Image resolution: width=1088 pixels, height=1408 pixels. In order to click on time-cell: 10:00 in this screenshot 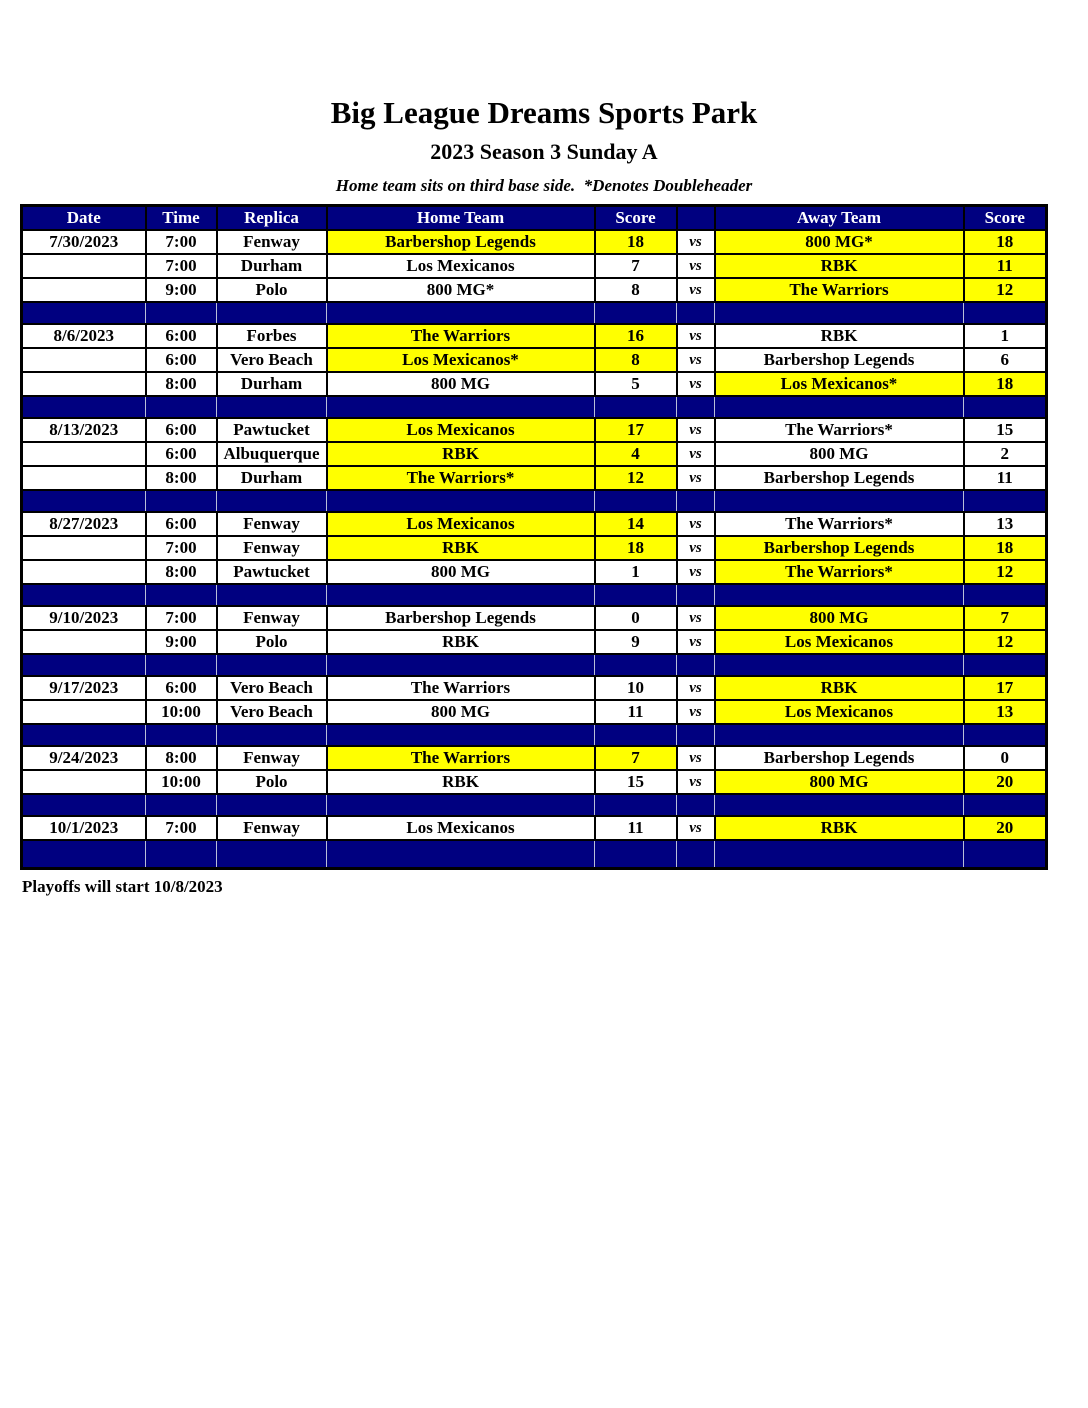, I will do `click(181, 782)`.